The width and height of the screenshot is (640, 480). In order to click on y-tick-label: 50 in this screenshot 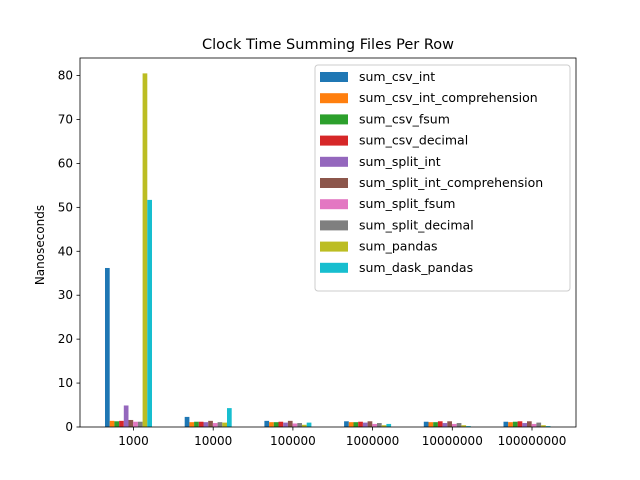, I will do `click(65, 207)`.